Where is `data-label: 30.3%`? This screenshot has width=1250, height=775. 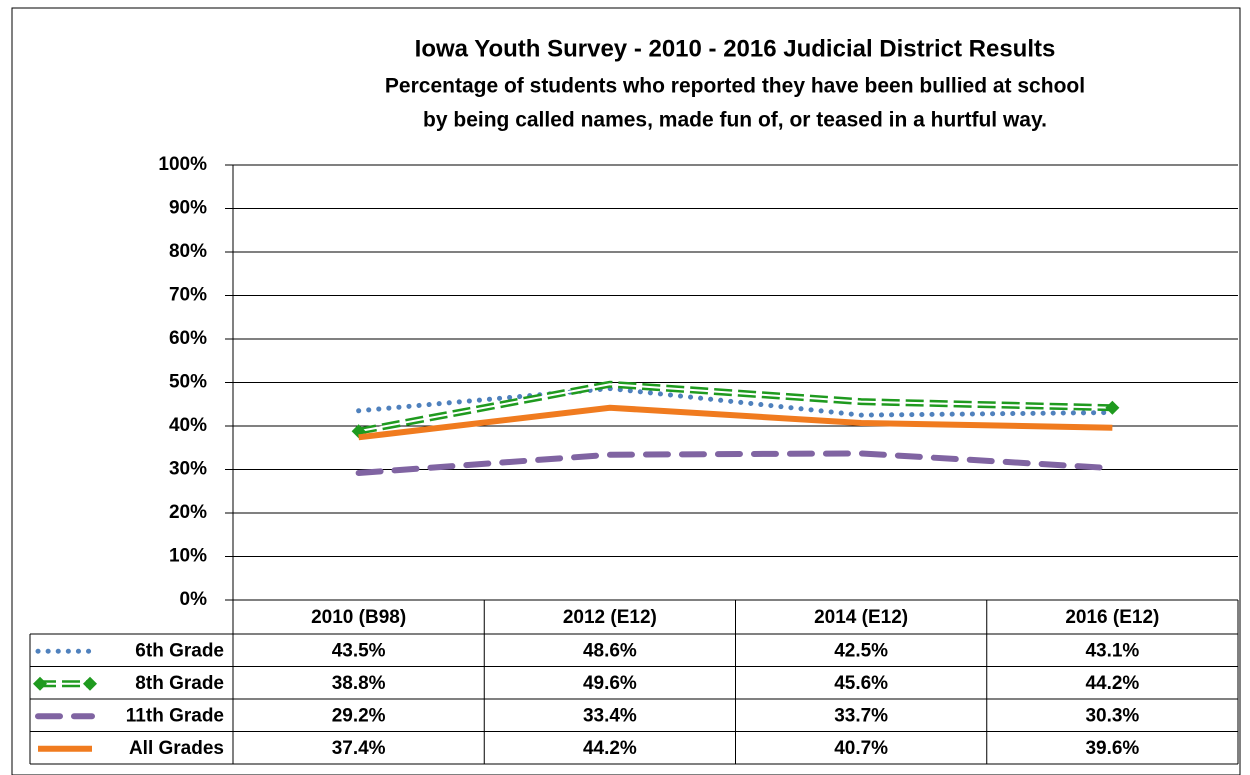 data-label: 30.3% is located at coordinates (1112, 715).